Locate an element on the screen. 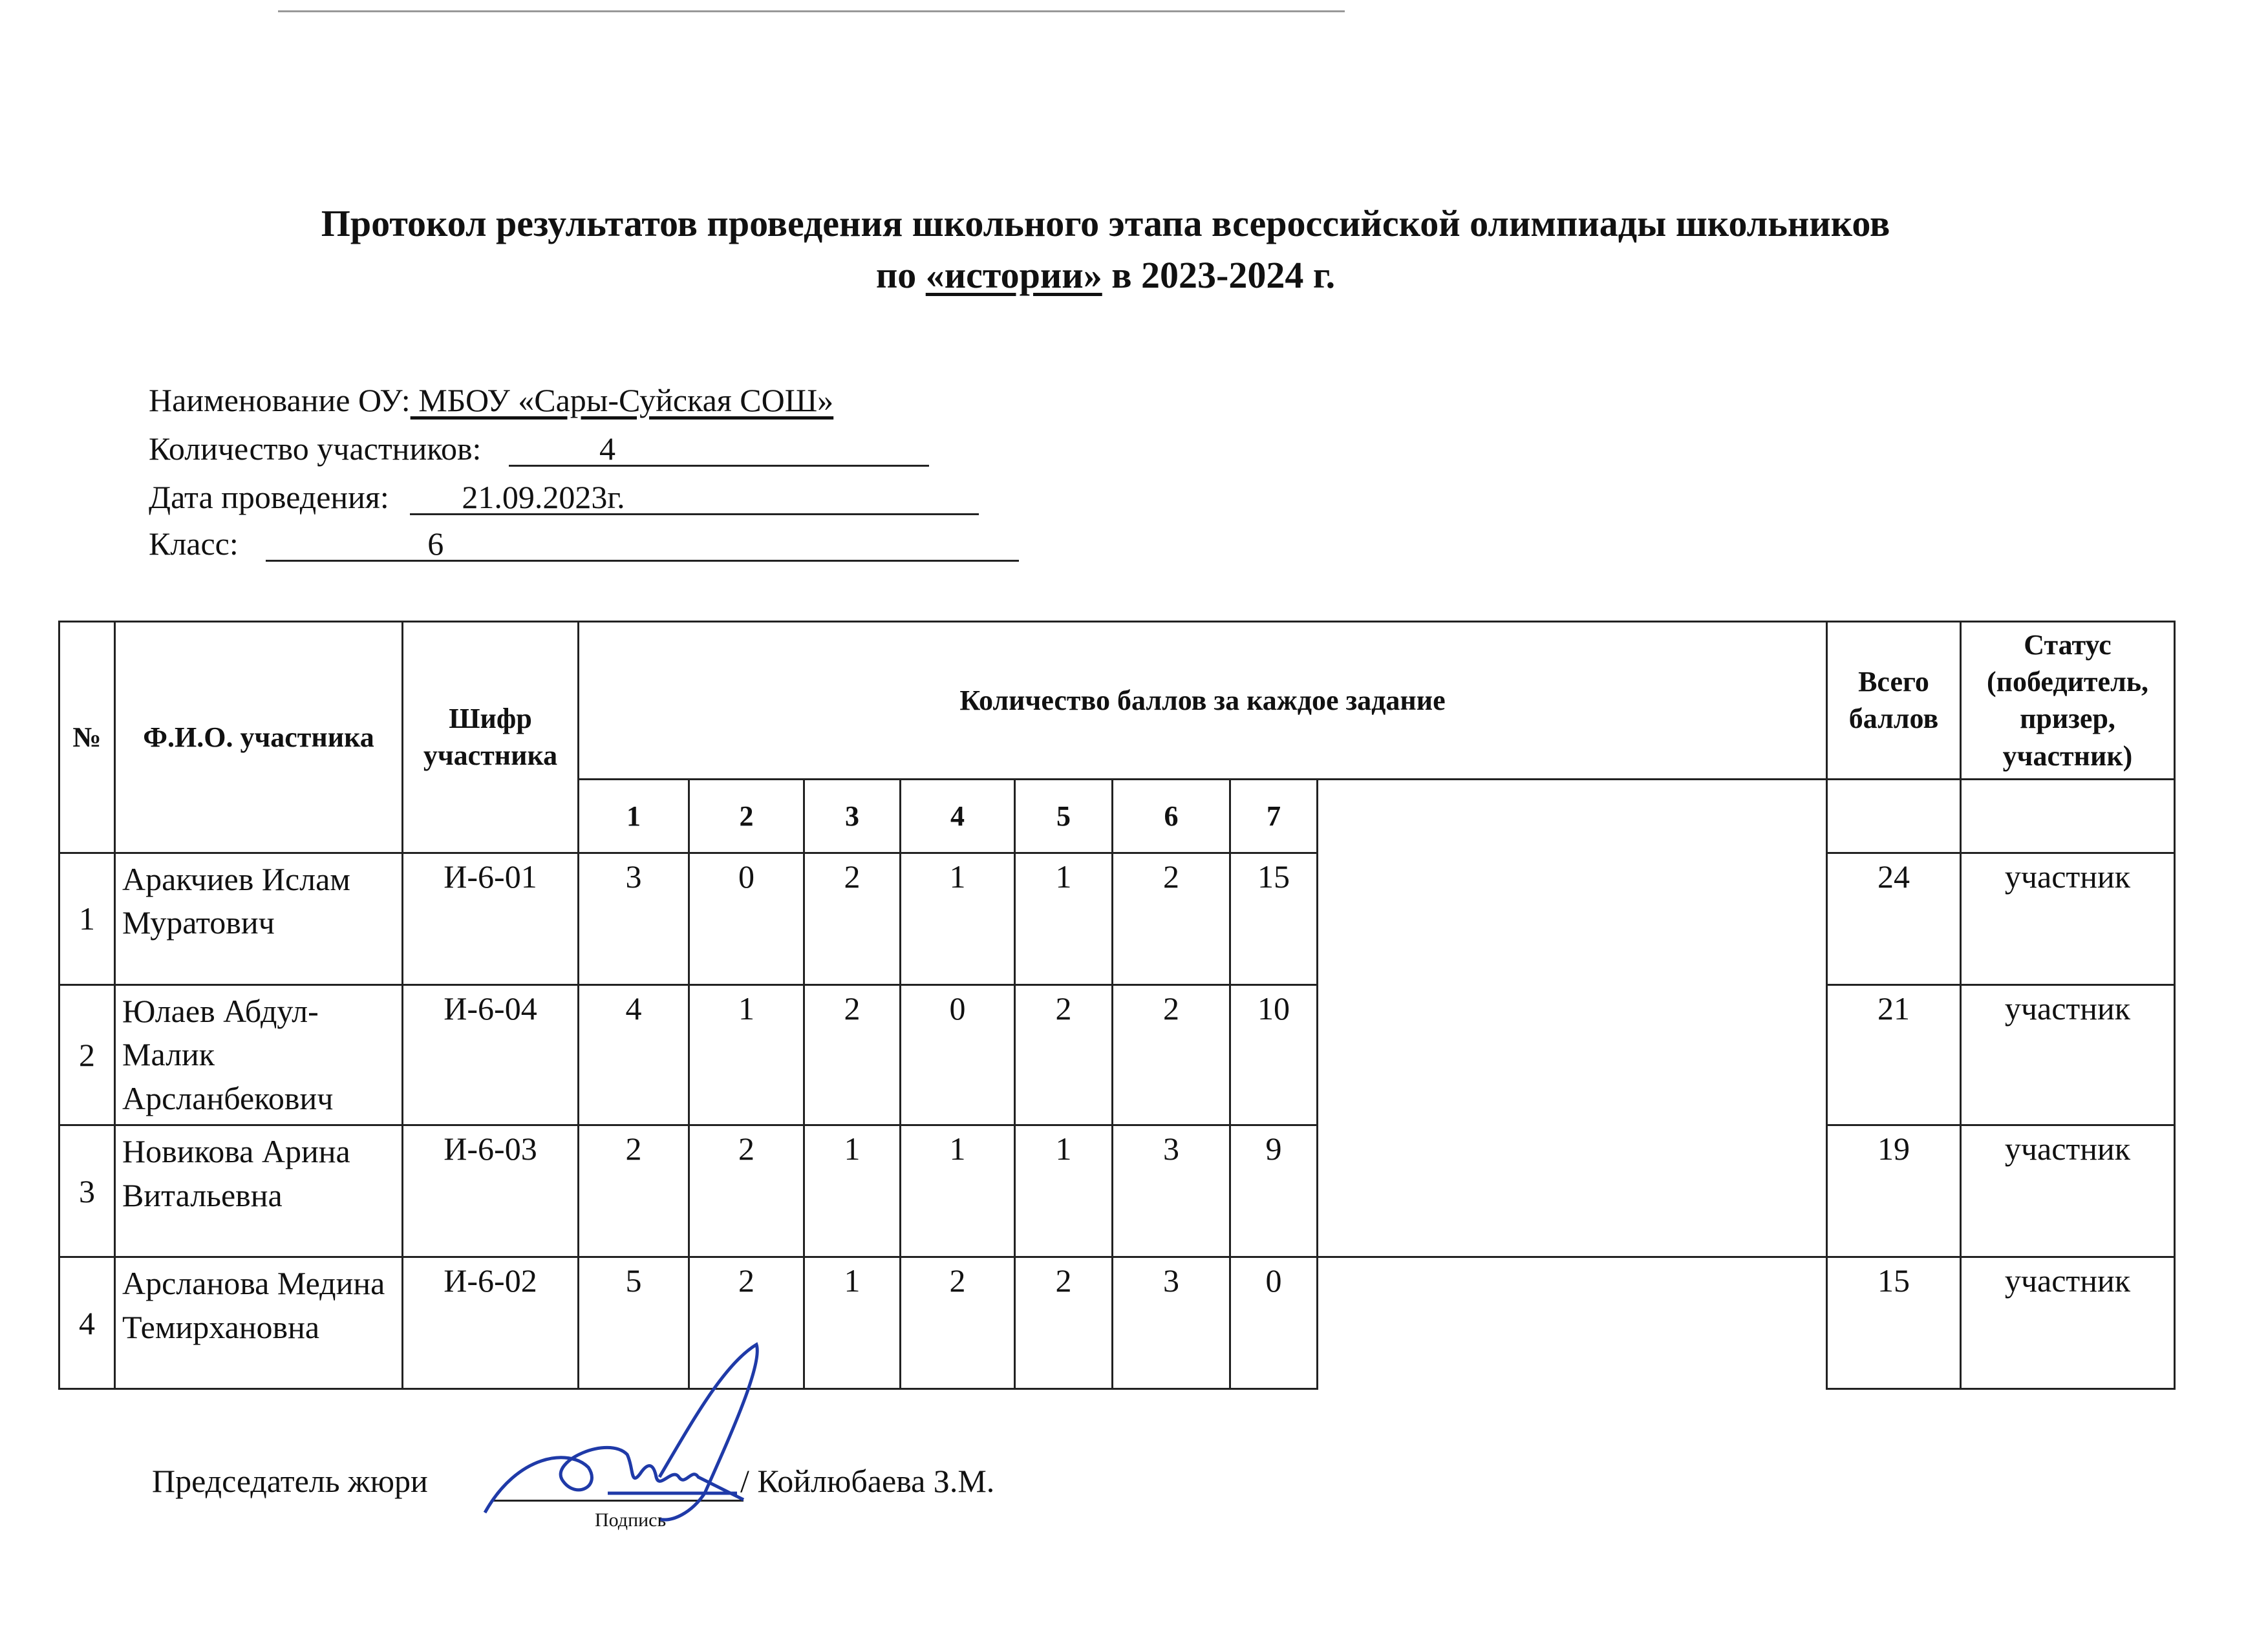  header-code: Шифр участника is located at coordinates (490, 737).